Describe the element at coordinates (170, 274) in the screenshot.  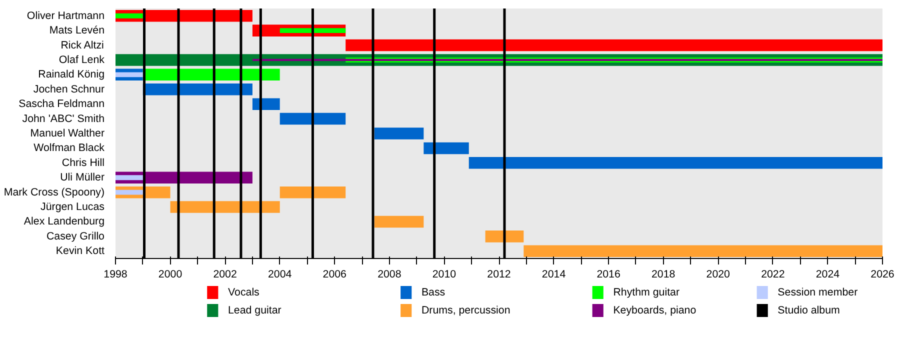
I see `x-tick-label: 2000` at that location.